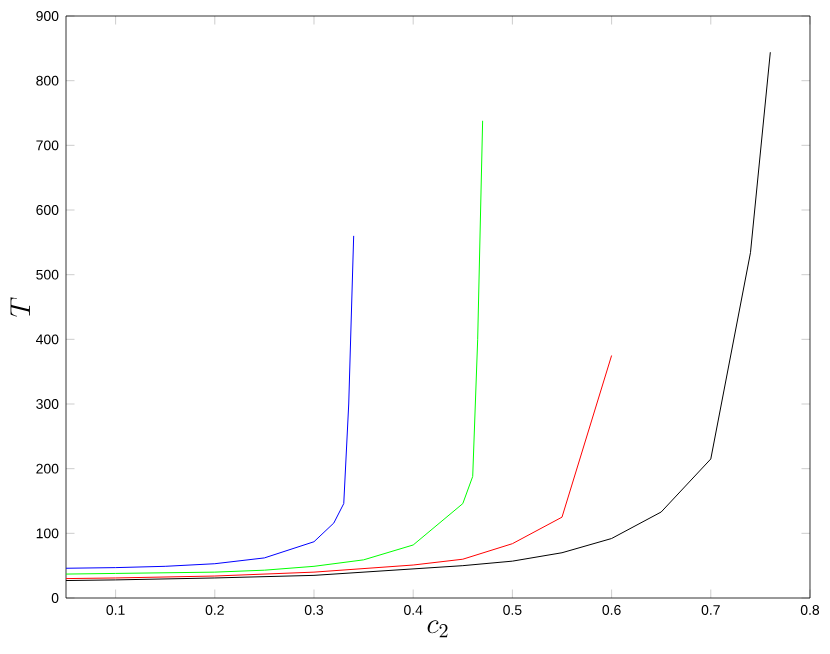 This screenshot has height=654, width=830. What do you see at coordinates (437, 629) in the screenshot?
I see `x-axis-title: $c_2$` at bounding box center [437, 629].